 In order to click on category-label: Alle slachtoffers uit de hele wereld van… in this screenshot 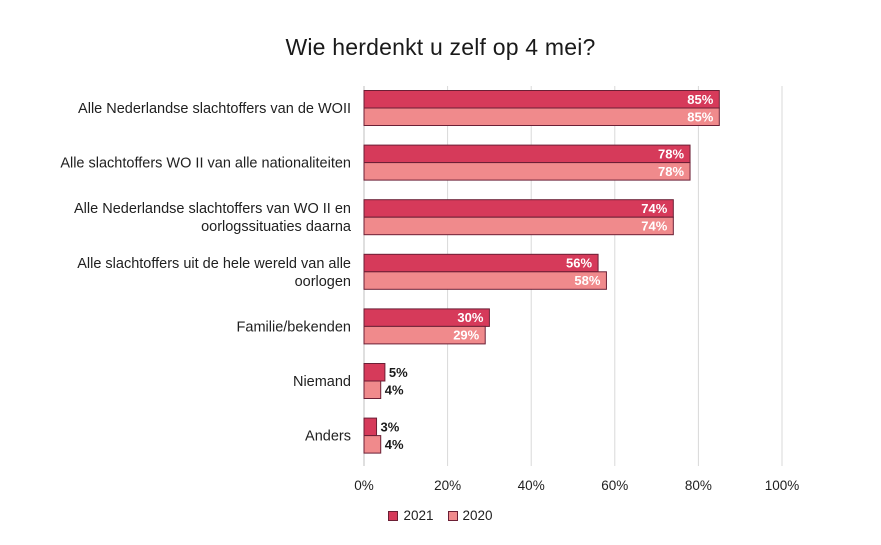, I will do `click(214, 264)`.